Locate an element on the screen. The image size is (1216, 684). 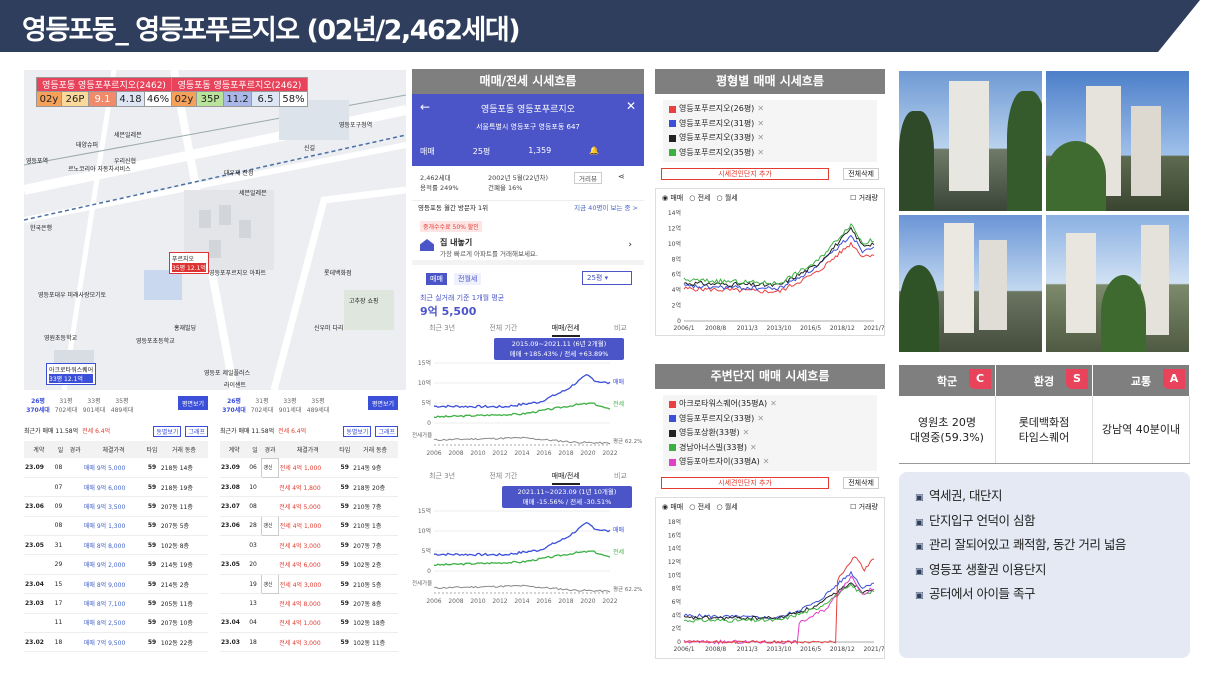
visitor-now: 지금 40명이 보는 중 > is located at coordinates (606, 208).